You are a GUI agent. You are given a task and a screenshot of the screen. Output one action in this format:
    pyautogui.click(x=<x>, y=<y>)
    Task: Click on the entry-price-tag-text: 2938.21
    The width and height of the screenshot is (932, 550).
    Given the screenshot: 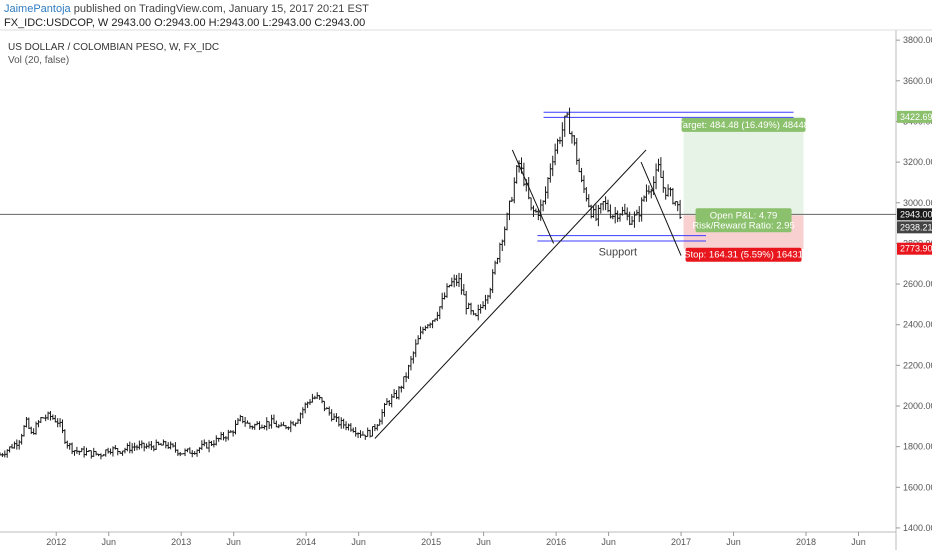 What is the action you would take?
    pyautogui.click(x=916, y=227)
    